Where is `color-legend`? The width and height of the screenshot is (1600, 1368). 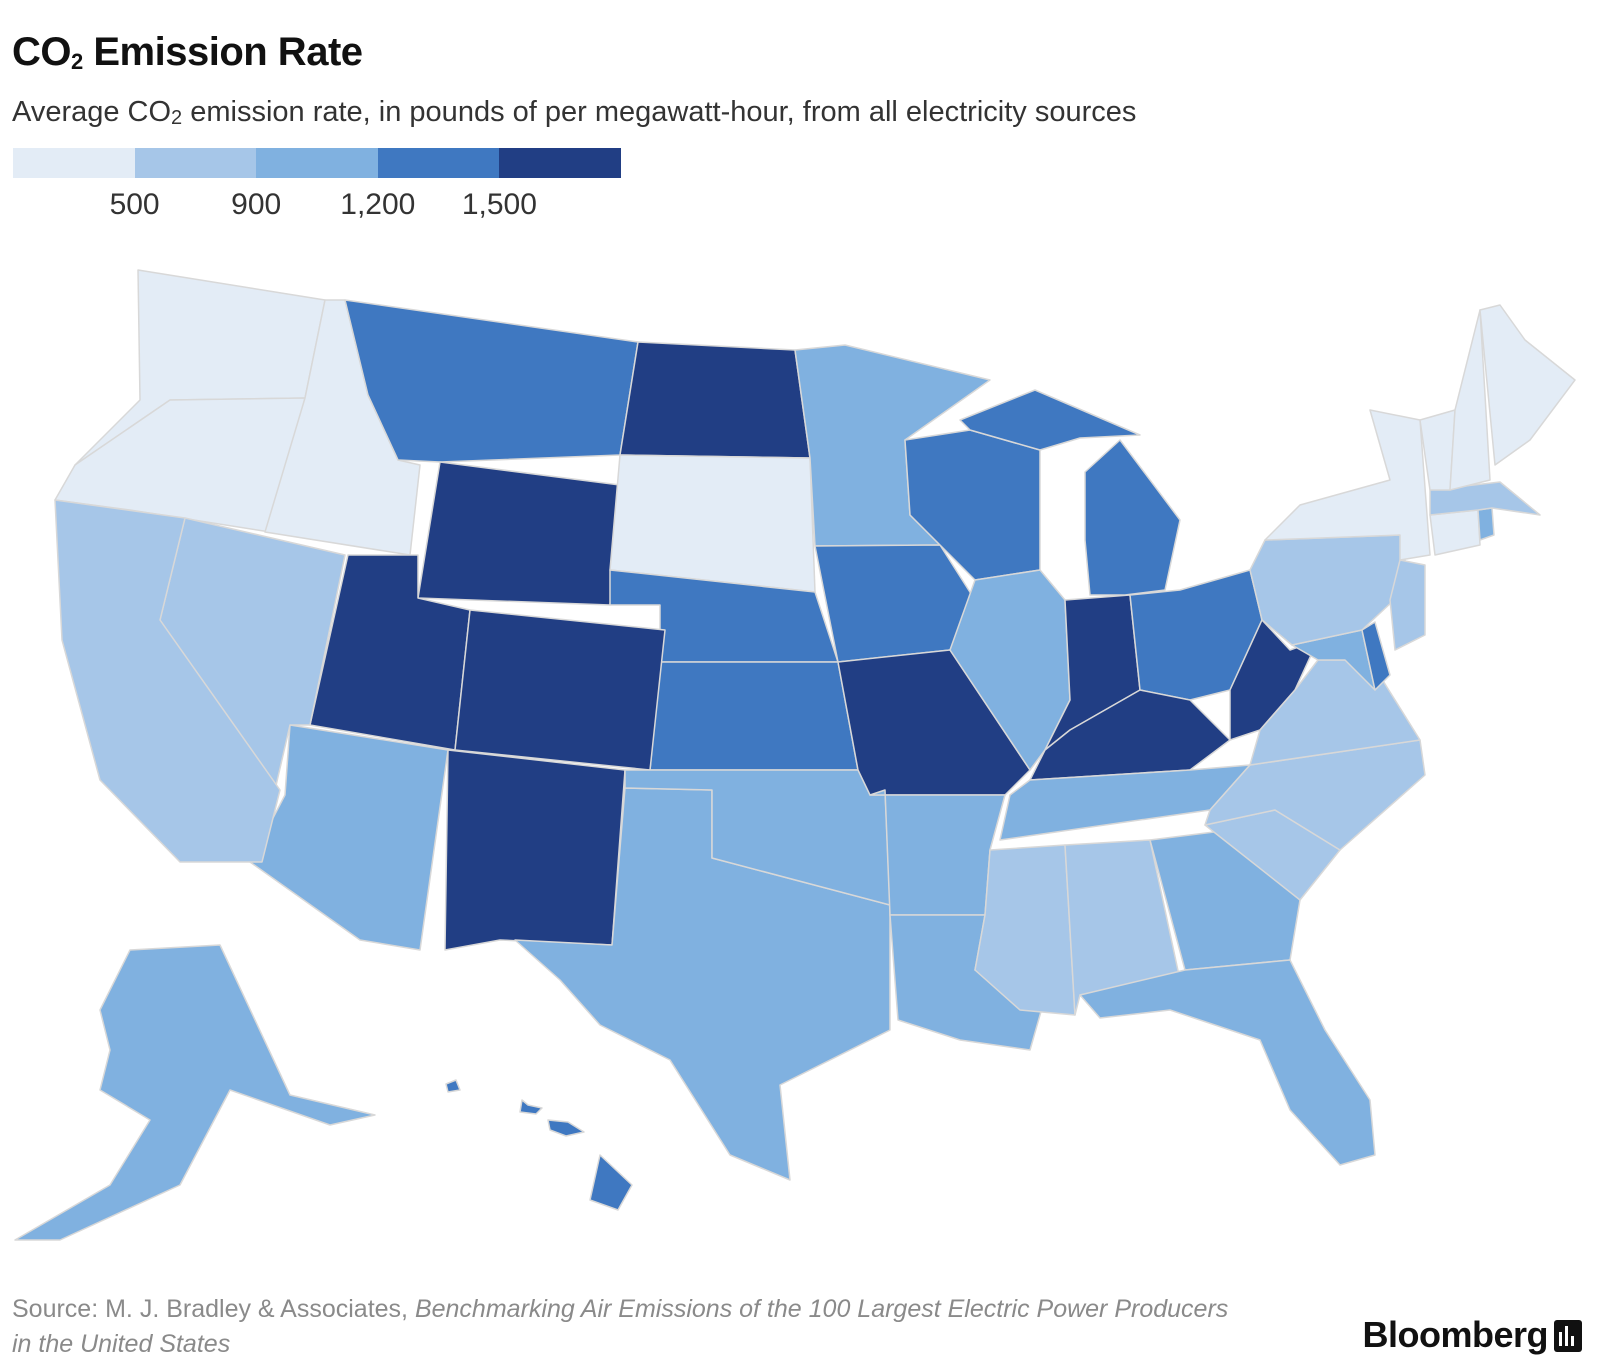 color-legend is located at coordinates (317, 163).